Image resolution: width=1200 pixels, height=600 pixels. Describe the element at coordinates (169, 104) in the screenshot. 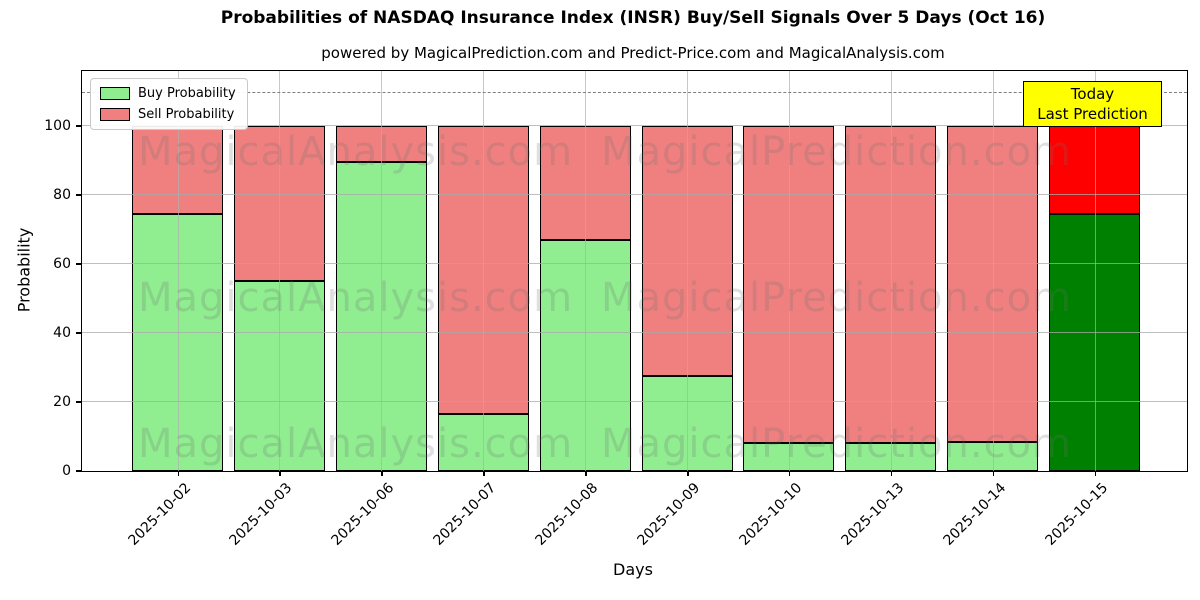

I see `legend: Buy Probability Sell Probability` at that location.